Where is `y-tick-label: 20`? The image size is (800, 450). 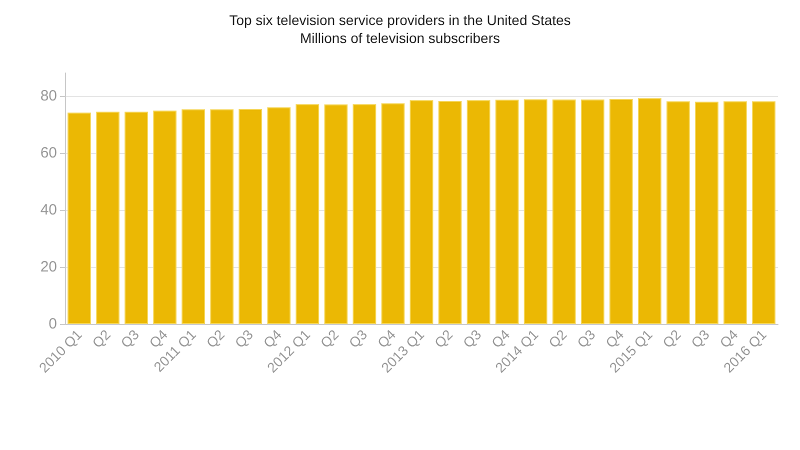
y-tick-label: 20 is located at coordinates (48, 267).